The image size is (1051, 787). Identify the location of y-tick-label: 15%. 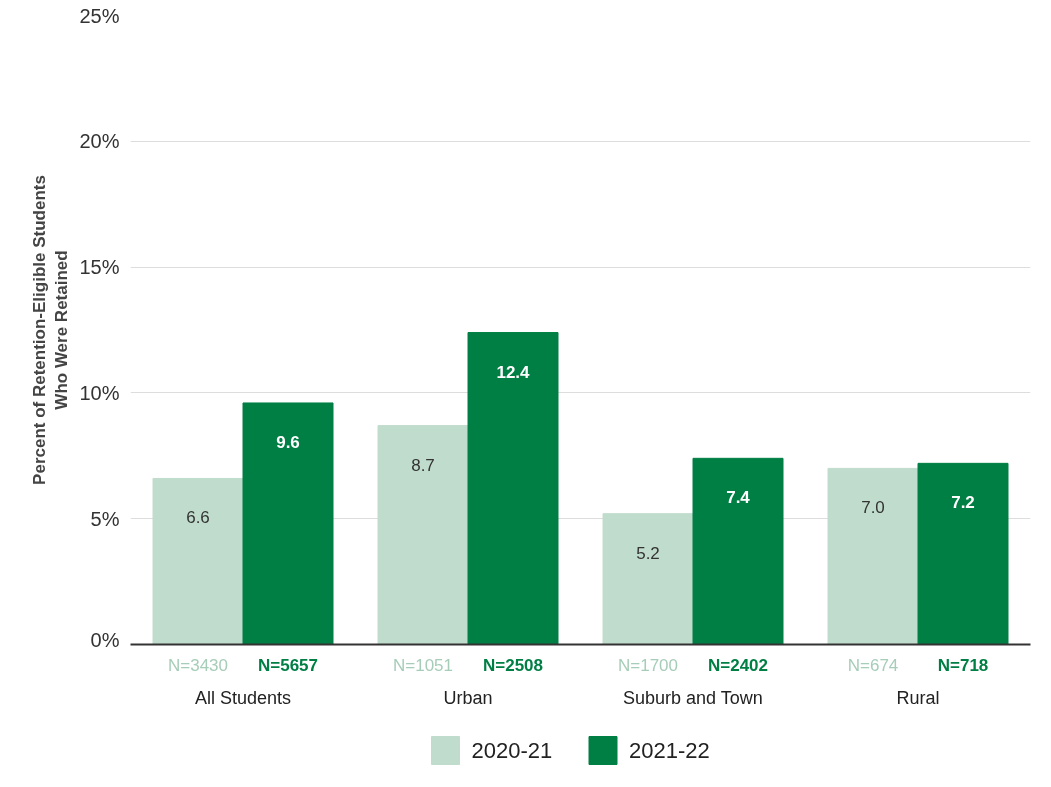
(99, 267).